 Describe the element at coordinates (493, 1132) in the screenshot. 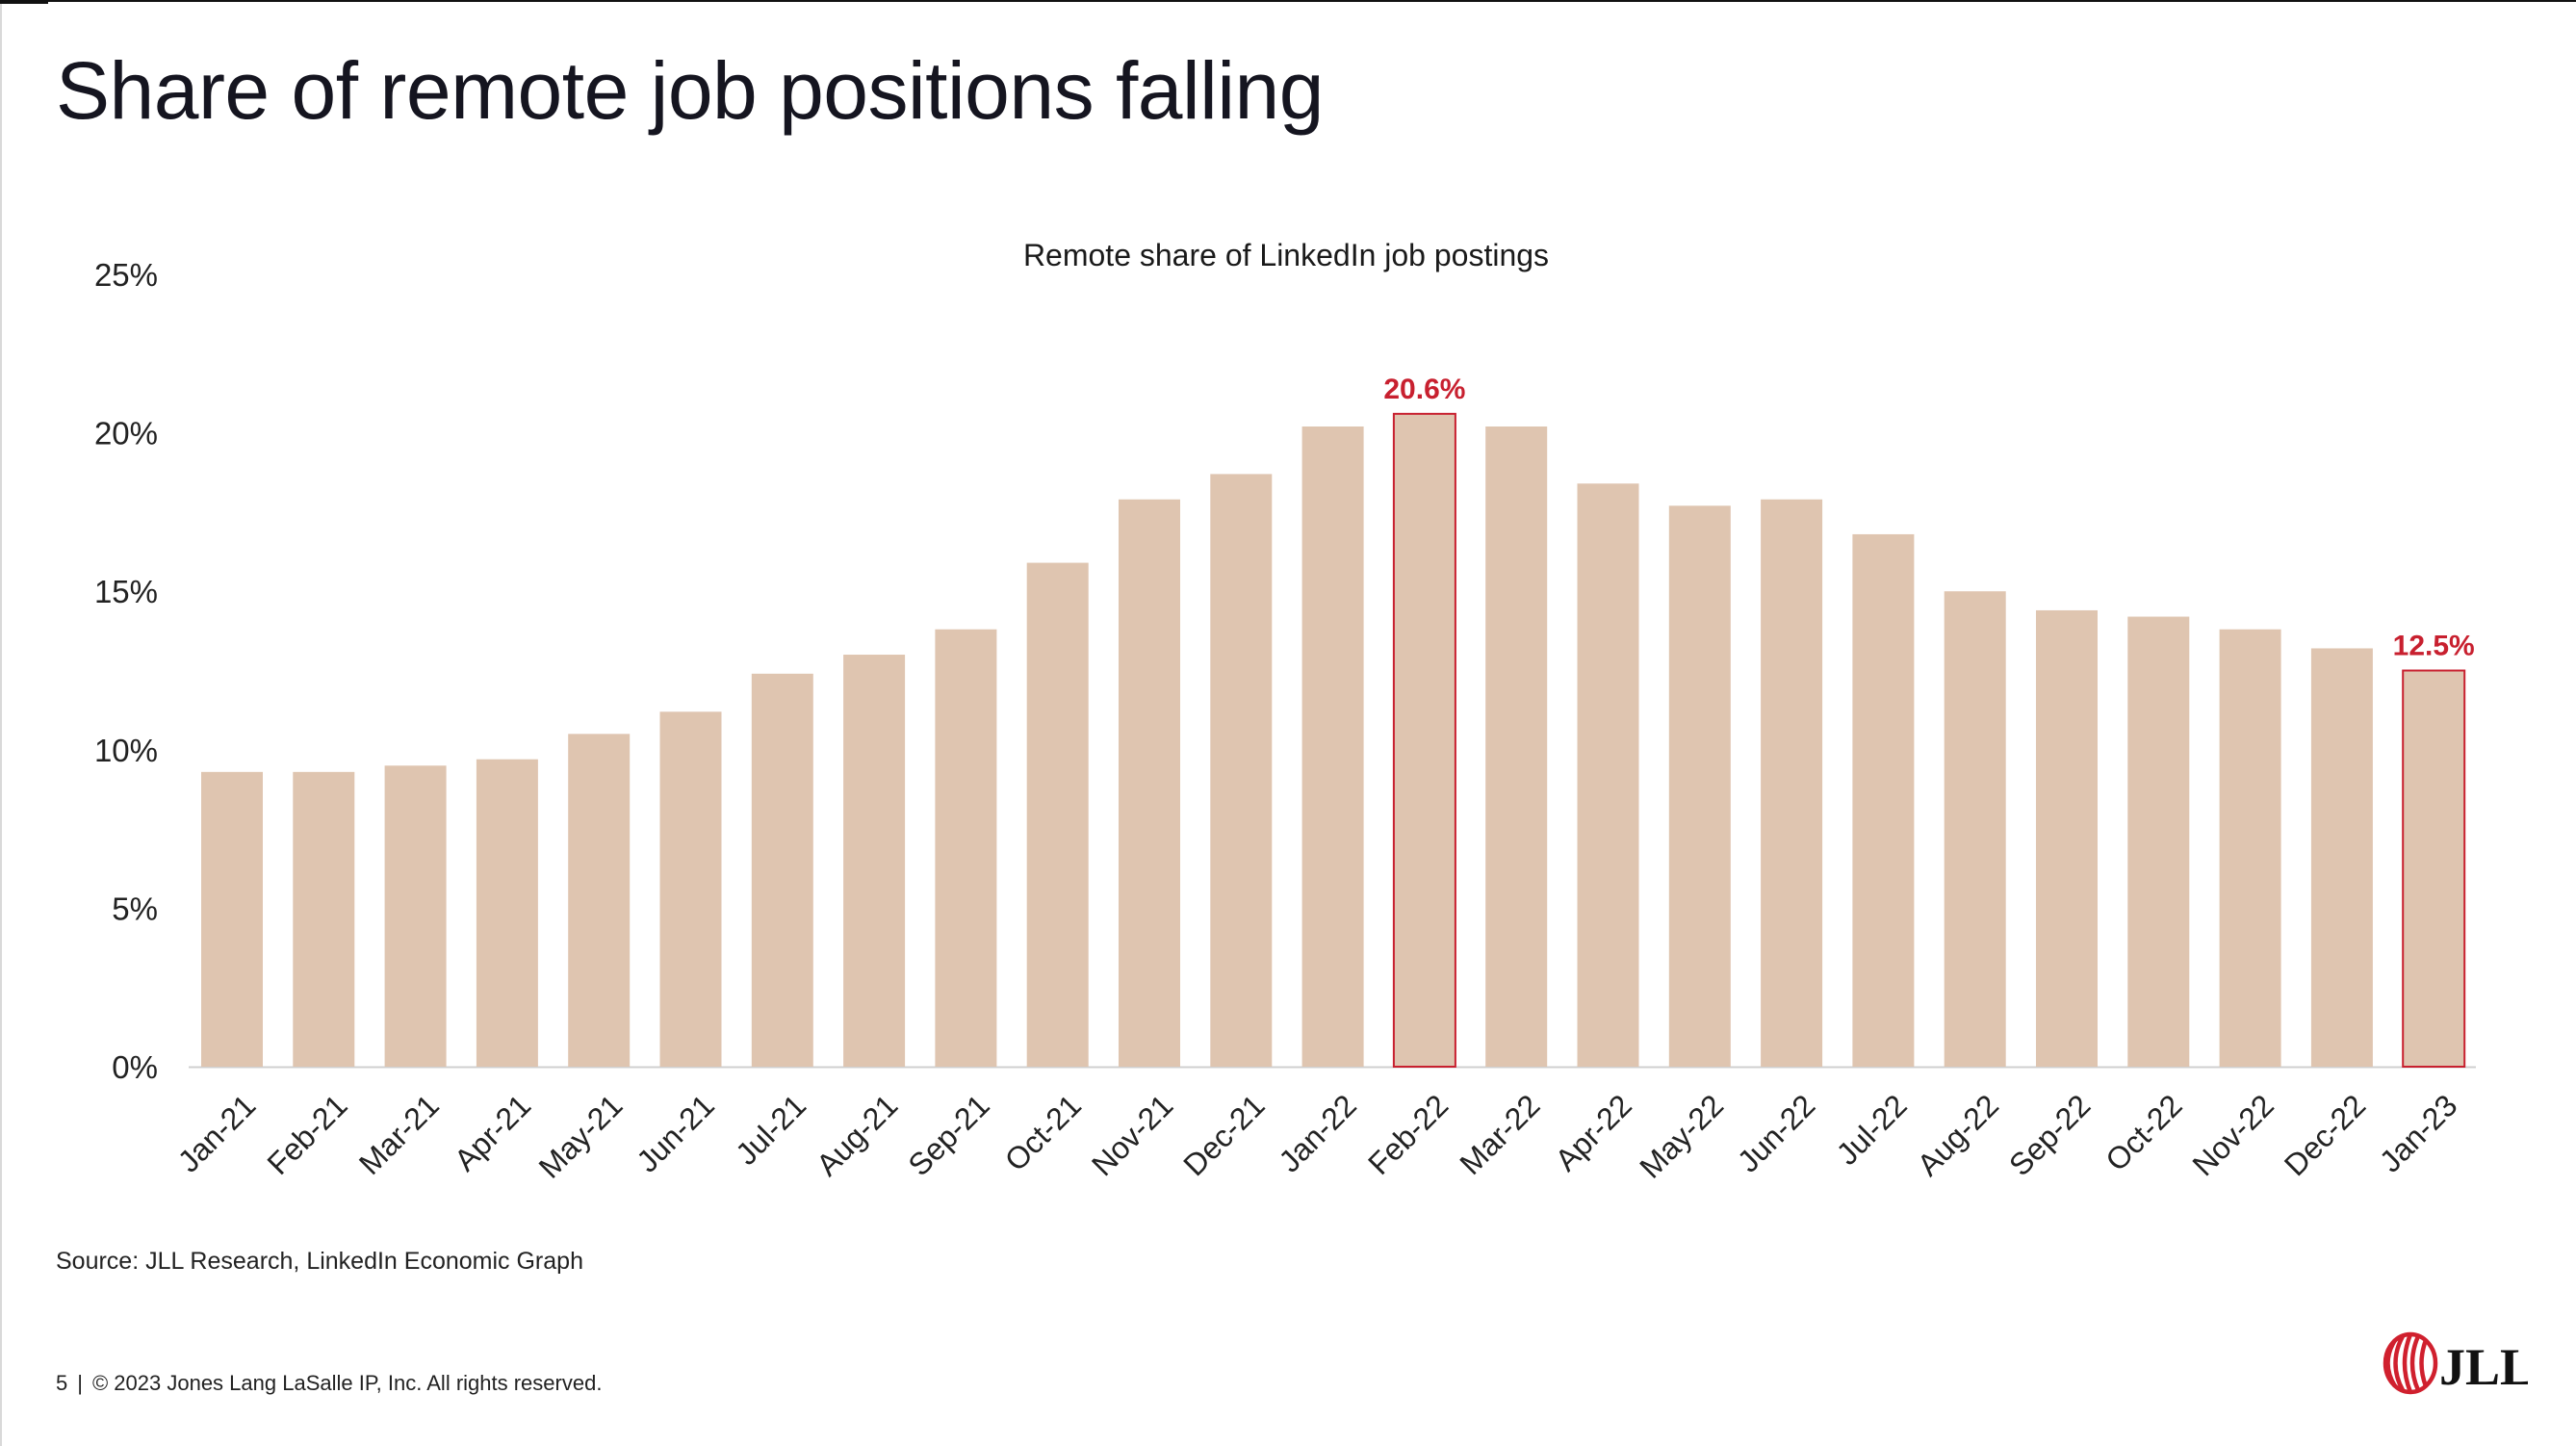

I see `x-tick-label: Apr-21` at that location.